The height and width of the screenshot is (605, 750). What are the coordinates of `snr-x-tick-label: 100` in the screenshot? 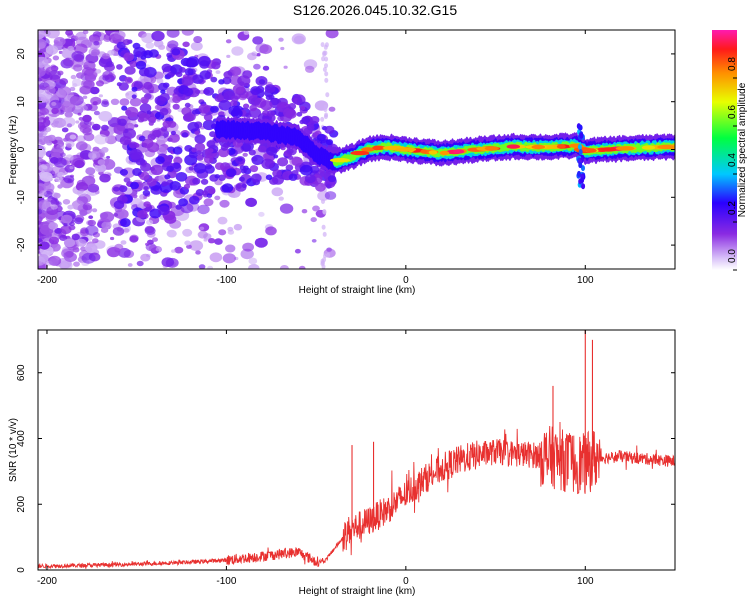 It's located at (585, 581).